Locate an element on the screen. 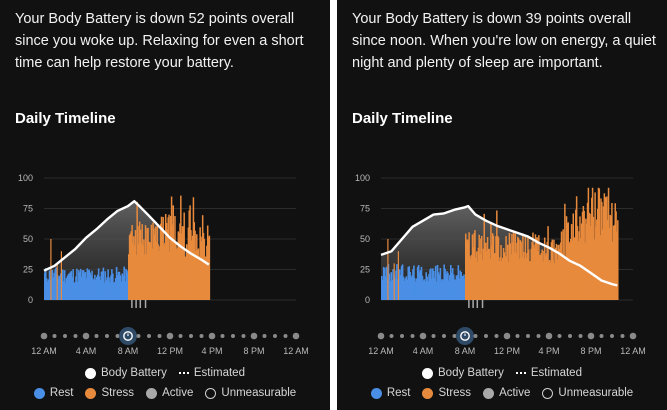 The image size is (667, 410). x-tick-label: 8 PM is located at coordinates (590, 351).